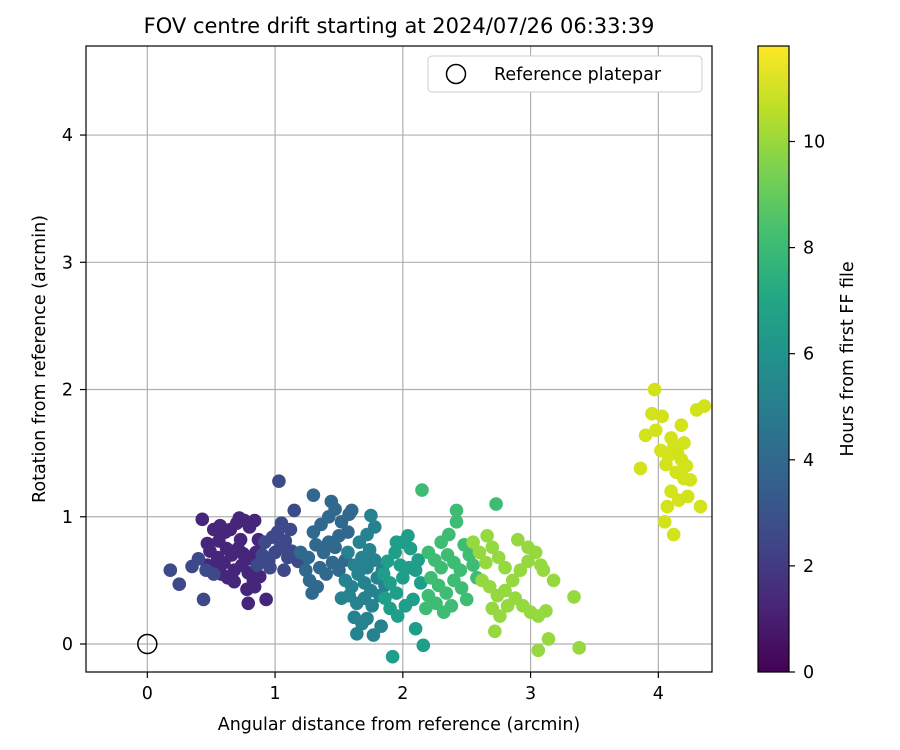 The height and width of the screenshot is (750, 900). I want to click on colorbar-ticks: 0 2 4 6 8 10, so click(807, 407).